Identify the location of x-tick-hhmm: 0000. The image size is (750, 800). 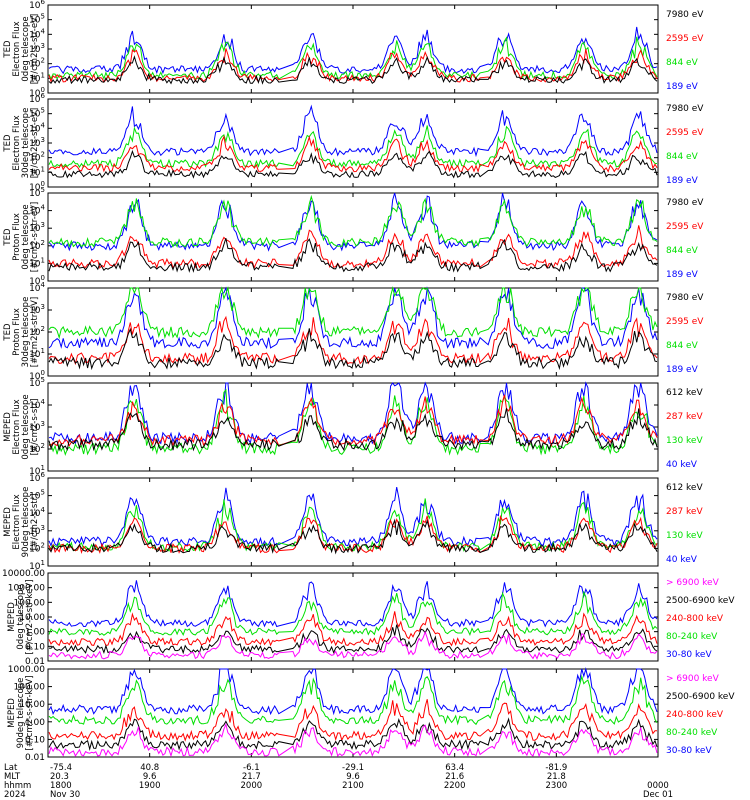
(658, 786).